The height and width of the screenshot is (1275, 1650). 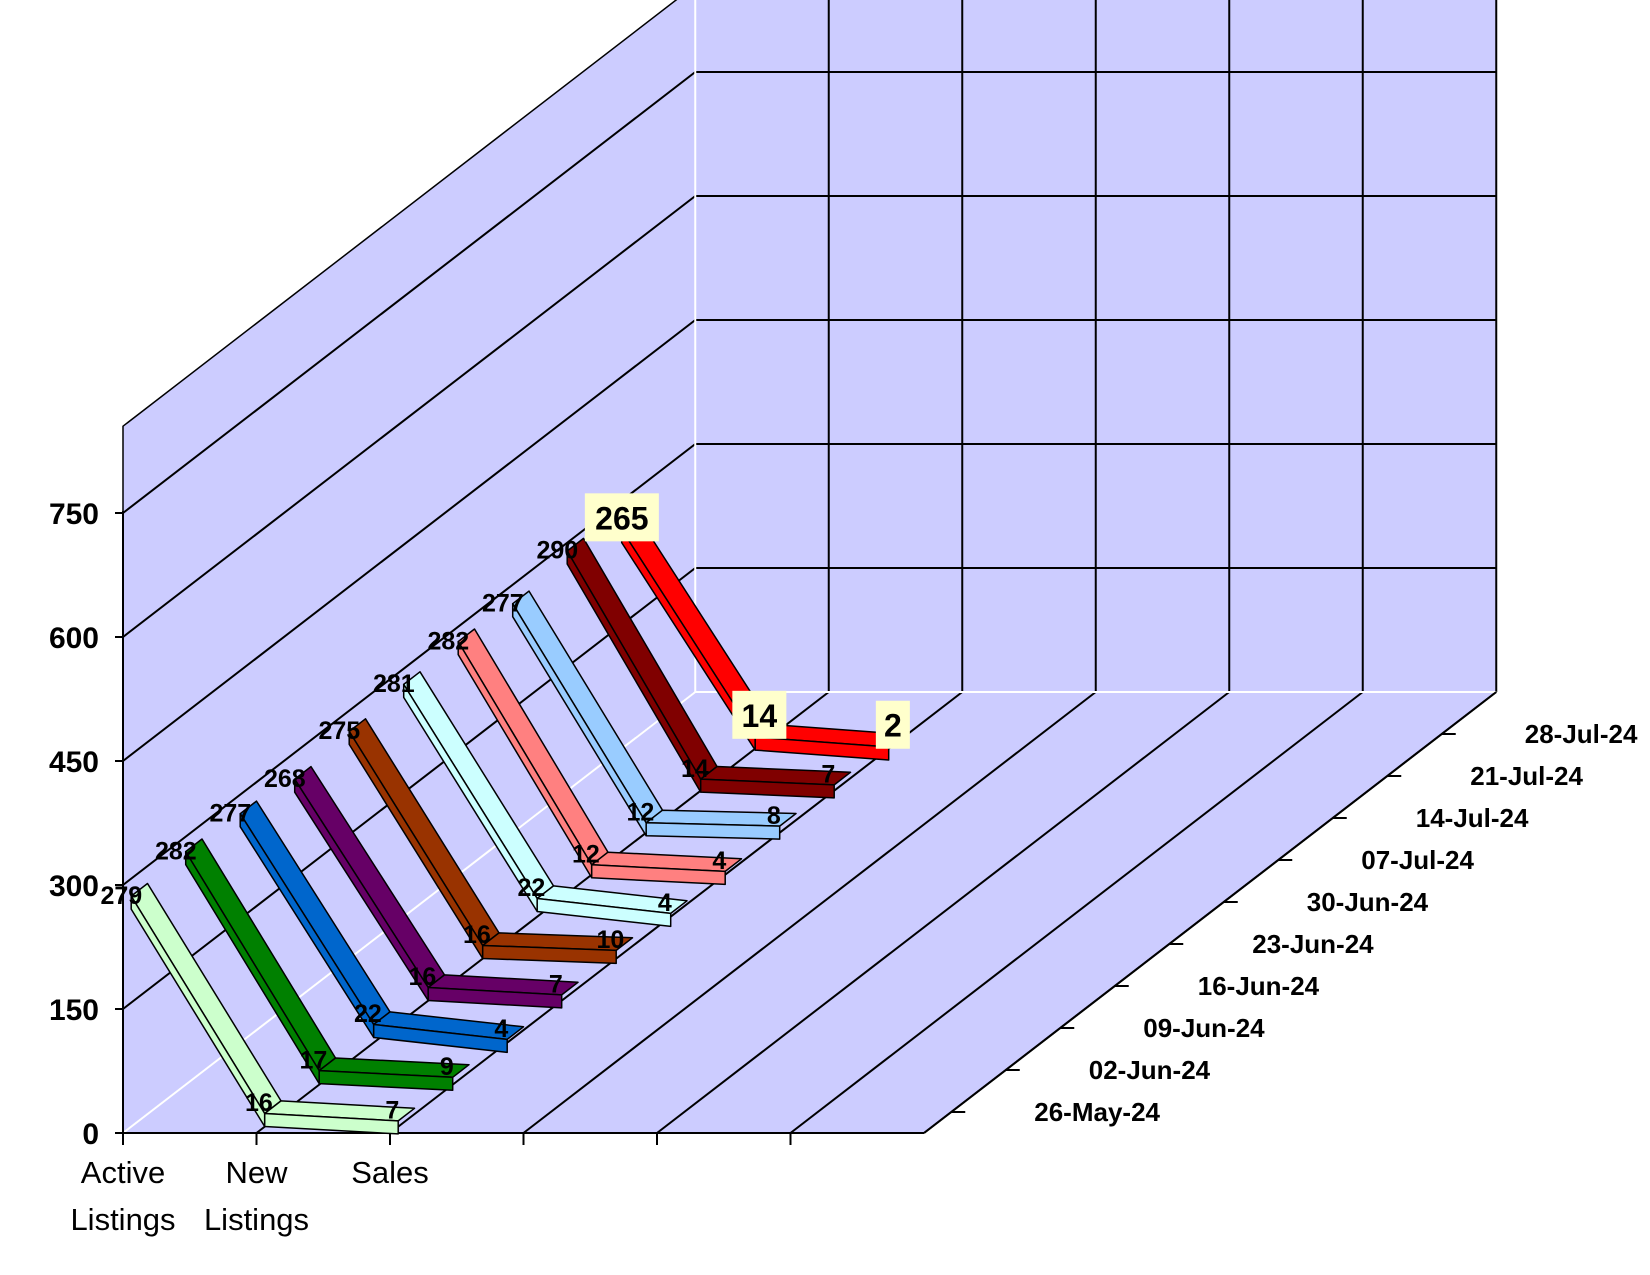 What do you see at coordinates (774, 816) in the screenshot?
I see `value-label: 8` at bounding box center [774, 816].